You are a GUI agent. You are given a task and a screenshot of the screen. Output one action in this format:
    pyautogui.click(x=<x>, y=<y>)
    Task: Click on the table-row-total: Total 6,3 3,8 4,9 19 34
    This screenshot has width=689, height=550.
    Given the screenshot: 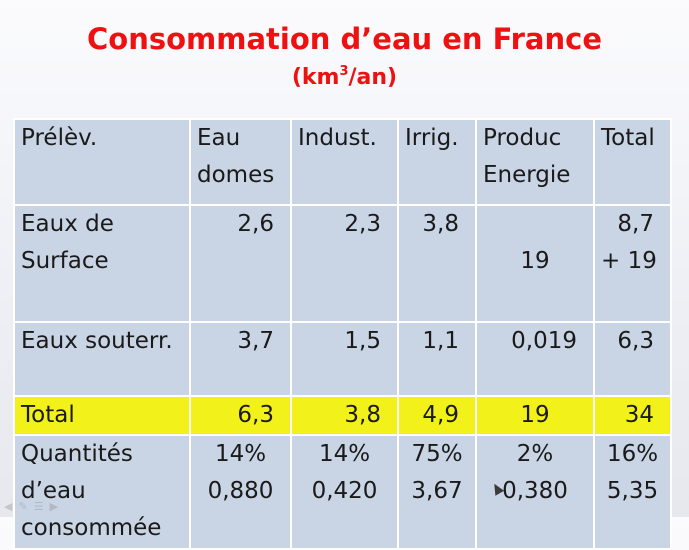 What is the action you would take?
    pyautogui.click(x=342, y=415)
    